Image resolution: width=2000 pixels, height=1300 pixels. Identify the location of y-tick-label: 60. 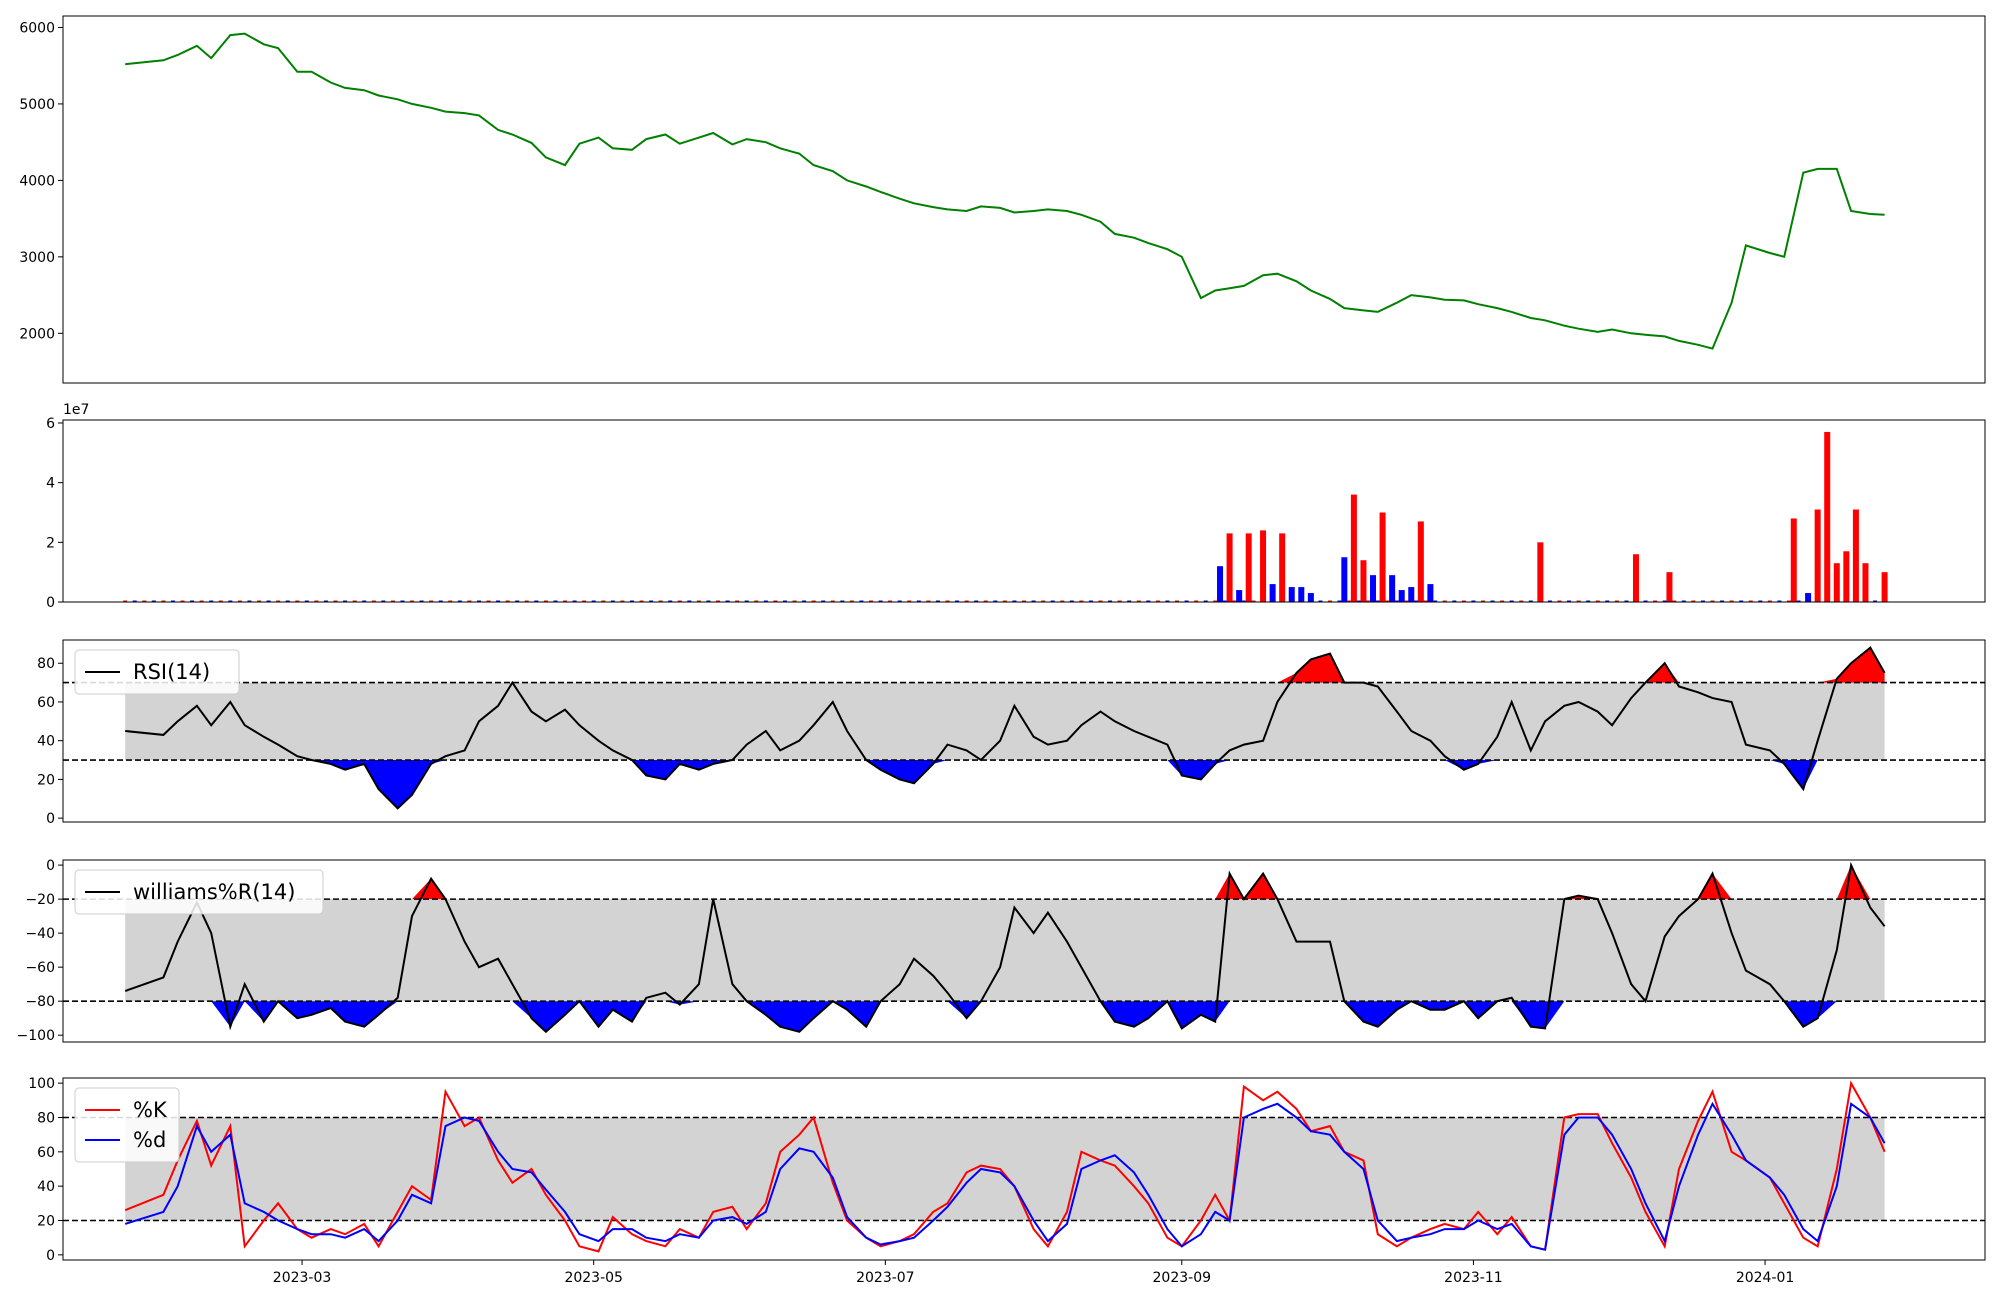
(46, 703).